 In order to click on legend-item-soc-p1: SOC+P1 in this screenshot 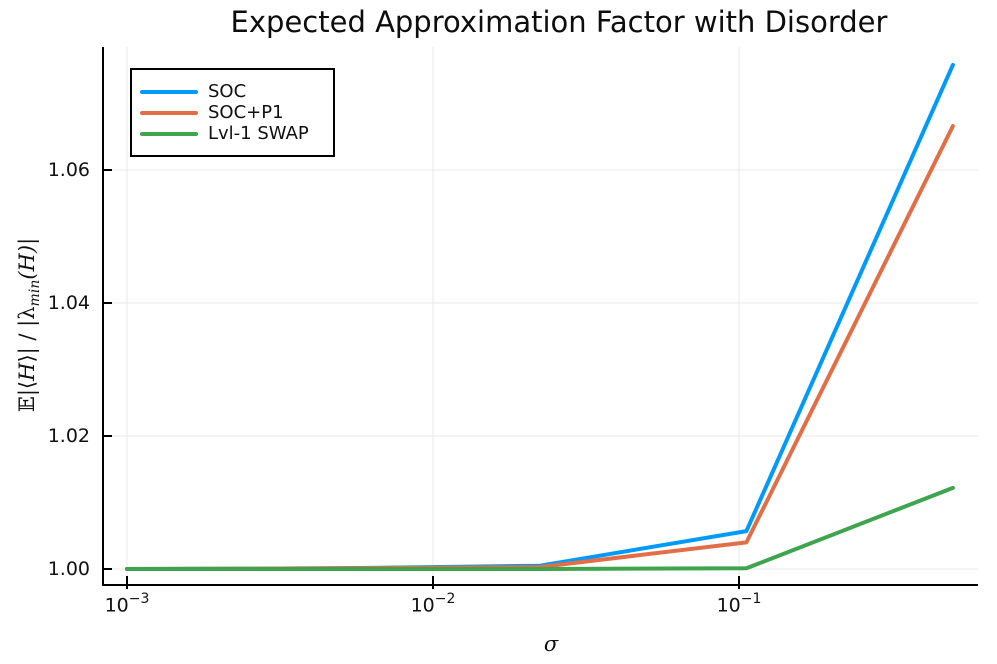, I will do `click(236, 112)`.